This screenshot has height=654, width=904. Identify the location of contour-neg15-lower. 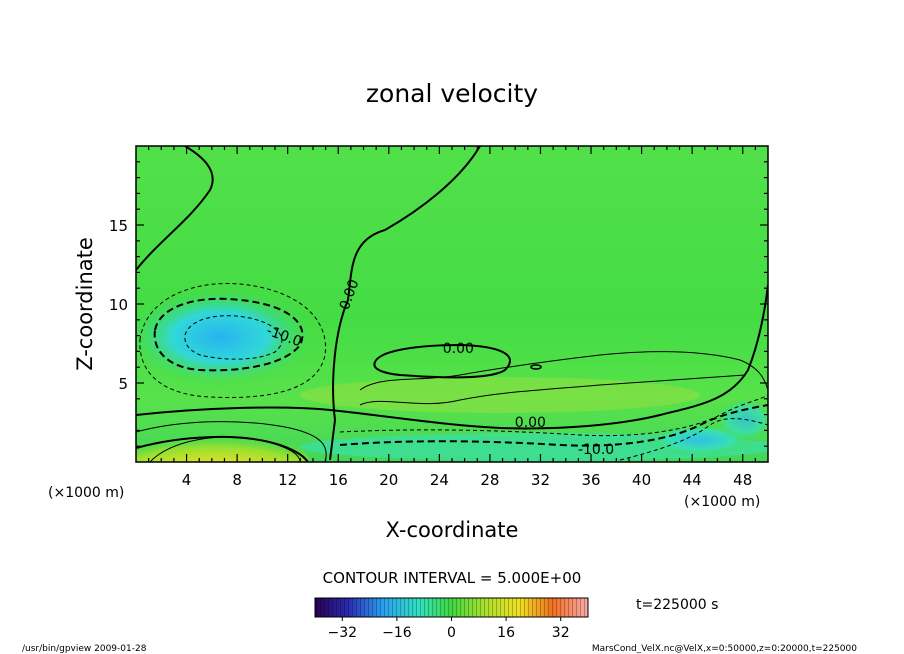
(693, 439).